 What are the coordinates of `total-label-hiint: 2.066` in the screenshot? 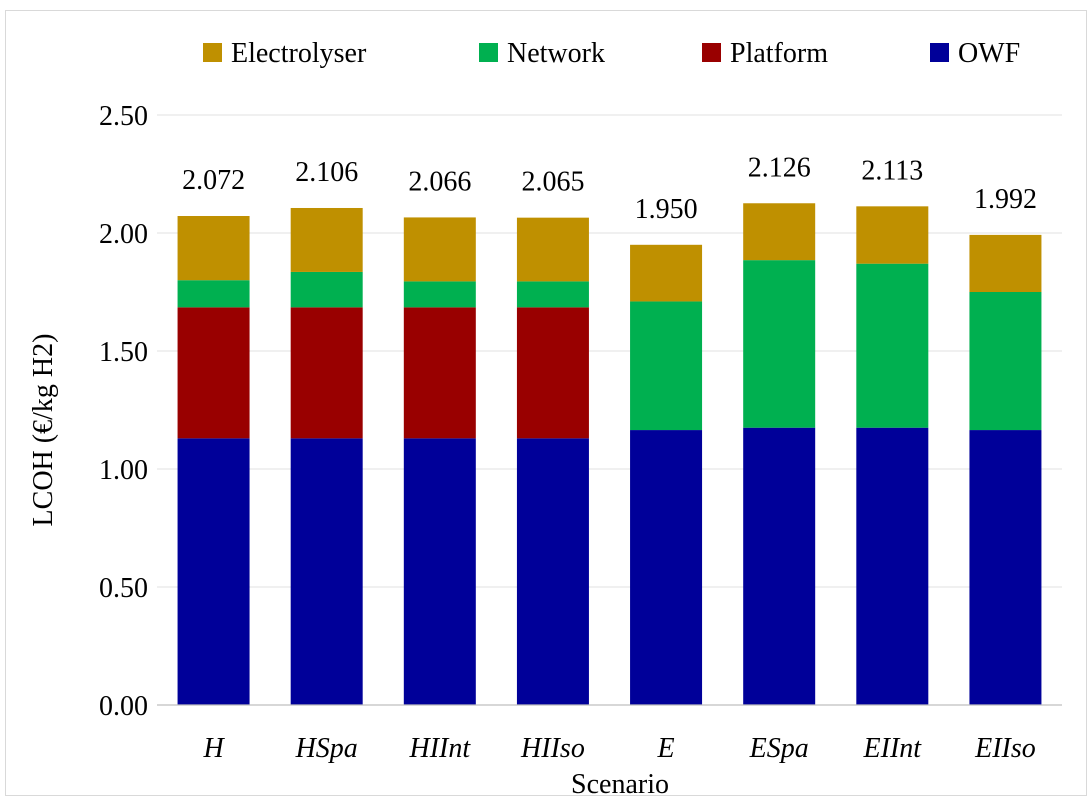 It's located at (439, 181).